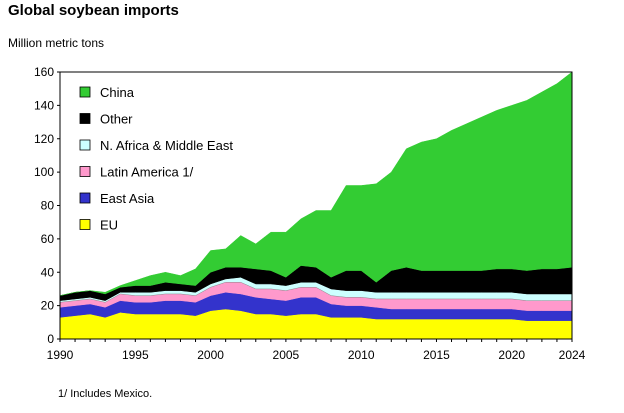 The image size is (624, 413). Describe the element at coordinates (85, 145) in the screenshot. I see `legend-swatch-n-africa-middle-east` at that location.